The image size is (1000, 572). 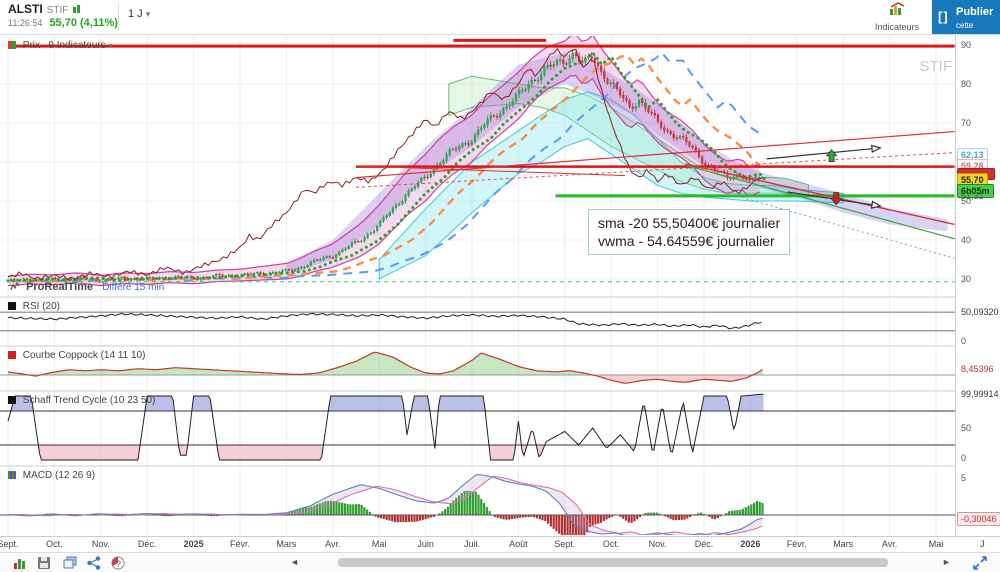 I want to click on symbol-block: ALSTI STIF 11:26:54 55,70 (4,11%), so click(x=63, y=15).